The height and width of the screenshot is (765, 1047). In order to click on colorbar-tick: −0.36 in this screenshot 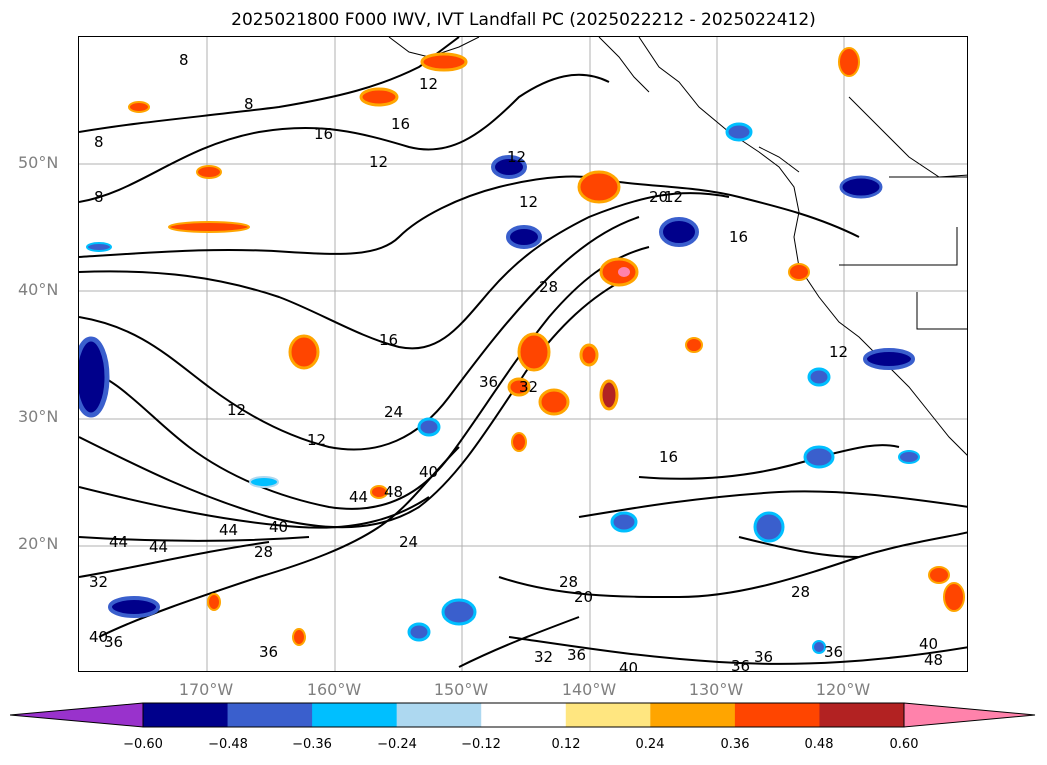, I will do `click(312, 744)`.